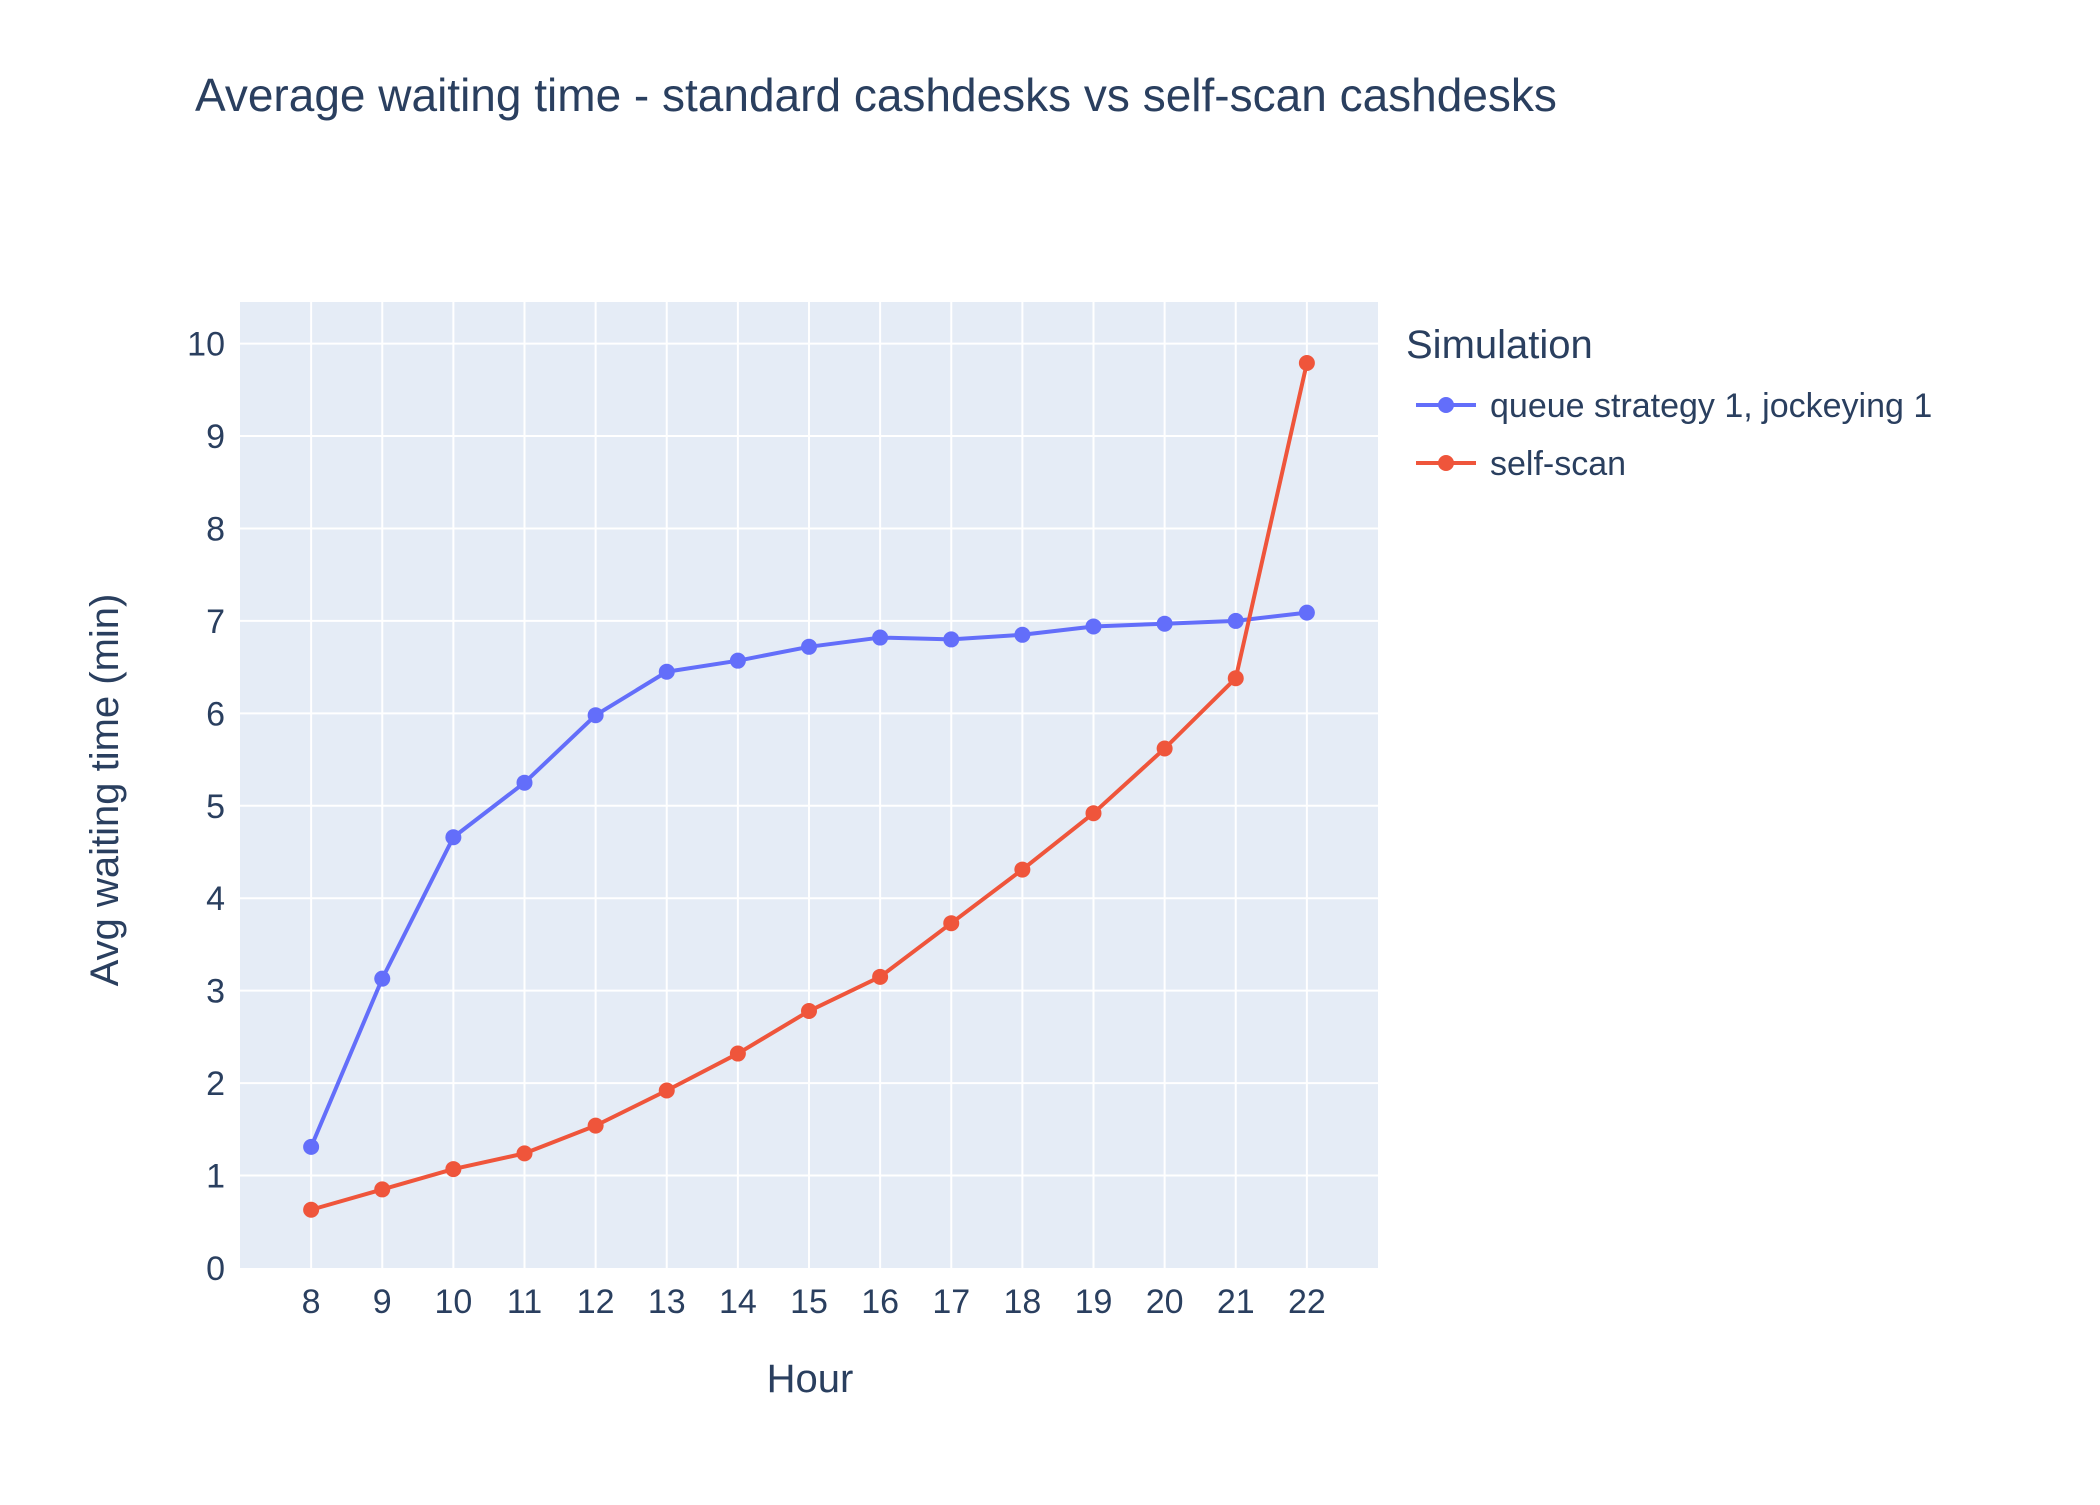  What do you see at coordinates (382, 1302) in the screenshot?
I see `x-tick-label: 9` at bounding box center [382, 1302].